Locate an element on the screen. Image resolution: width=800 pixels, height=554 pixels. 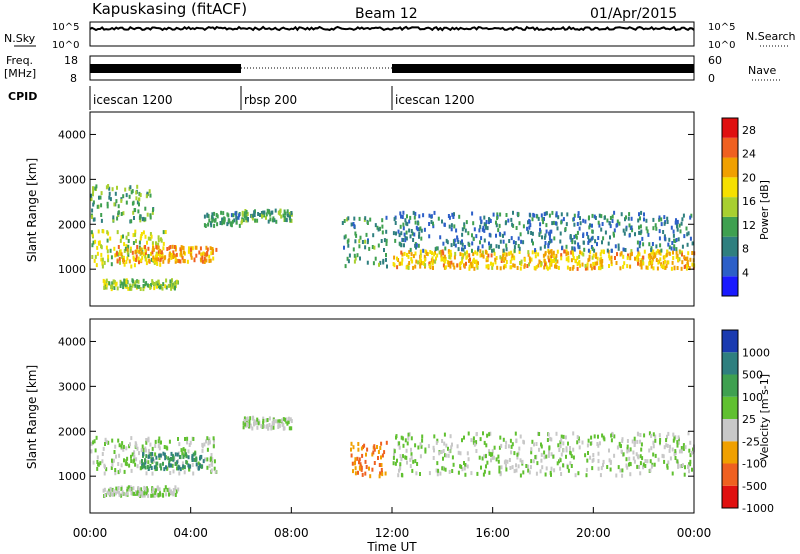
freq-ytick-left-top: 18 is located at coordinates (71, 60).